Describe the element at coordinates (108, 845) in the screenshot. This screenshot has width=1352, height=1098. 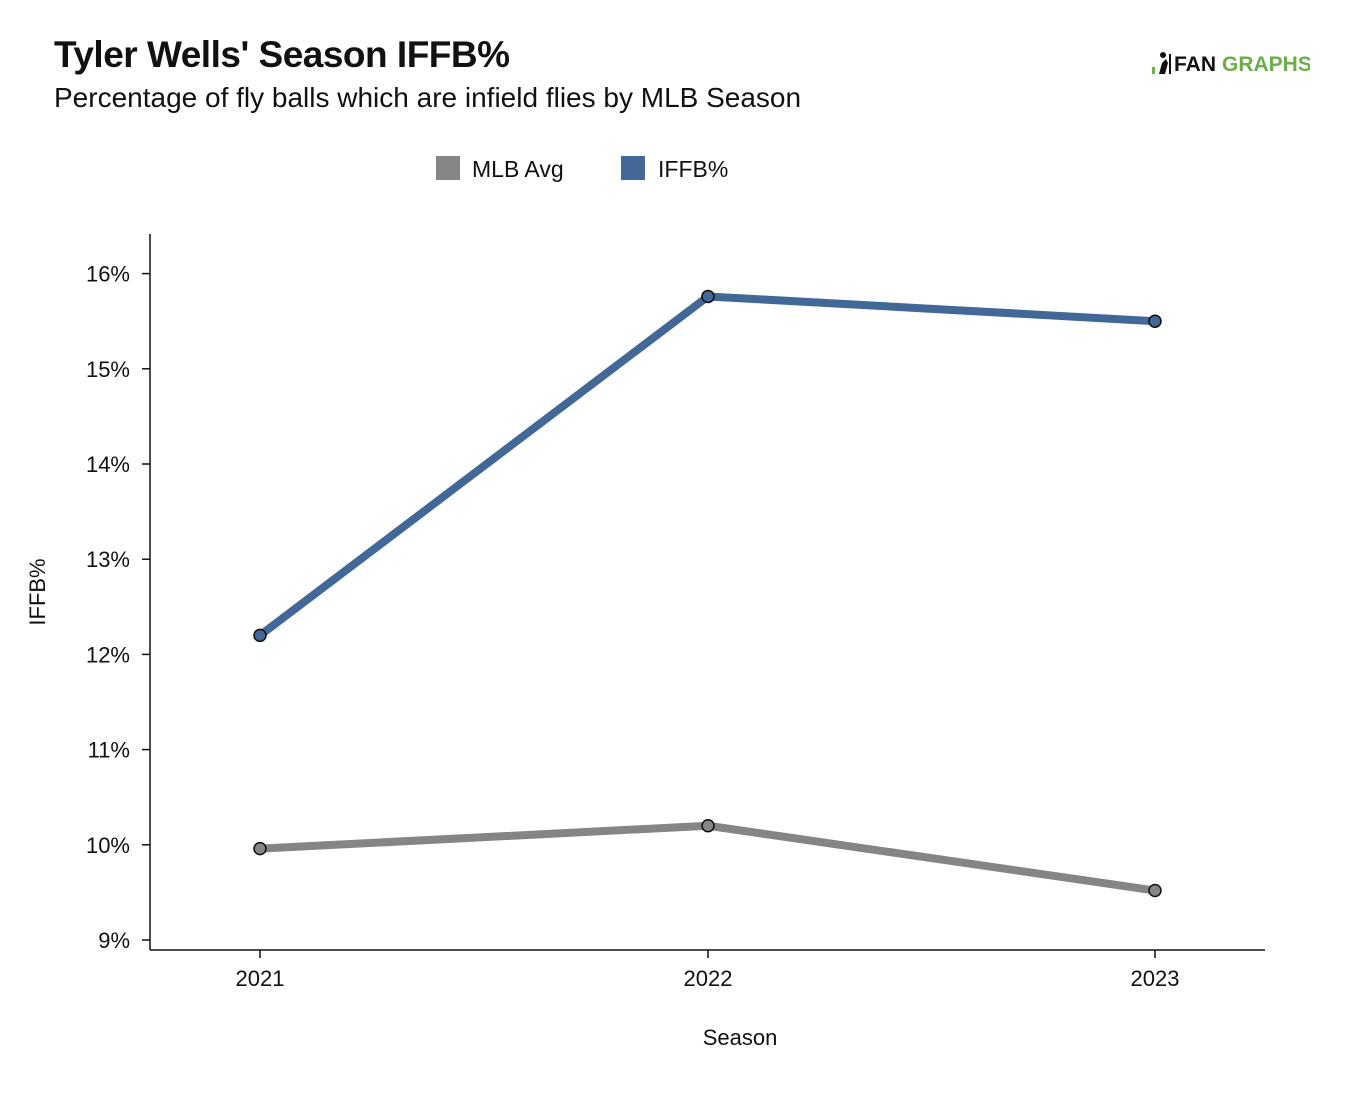
I see `y-tick-label: 10%` at that location.